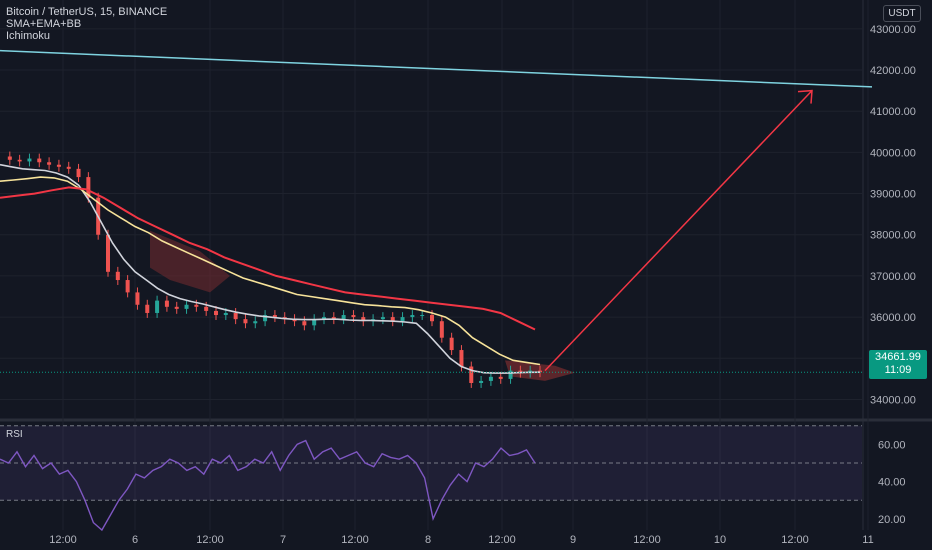 This screenshot has height=550, width=932. Describe the element at coordinates (893, 400) in the screenshot. I see `y-tick-label: 34000.00` at that location.